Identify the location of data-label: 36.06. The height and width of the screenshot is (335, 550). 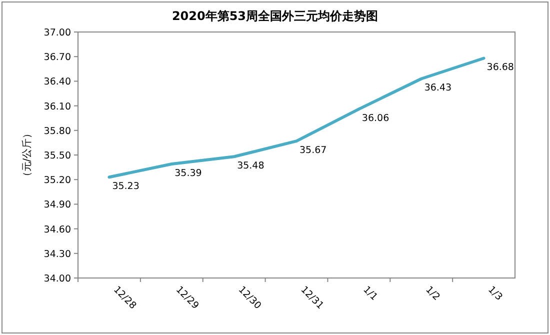
(376, 118).